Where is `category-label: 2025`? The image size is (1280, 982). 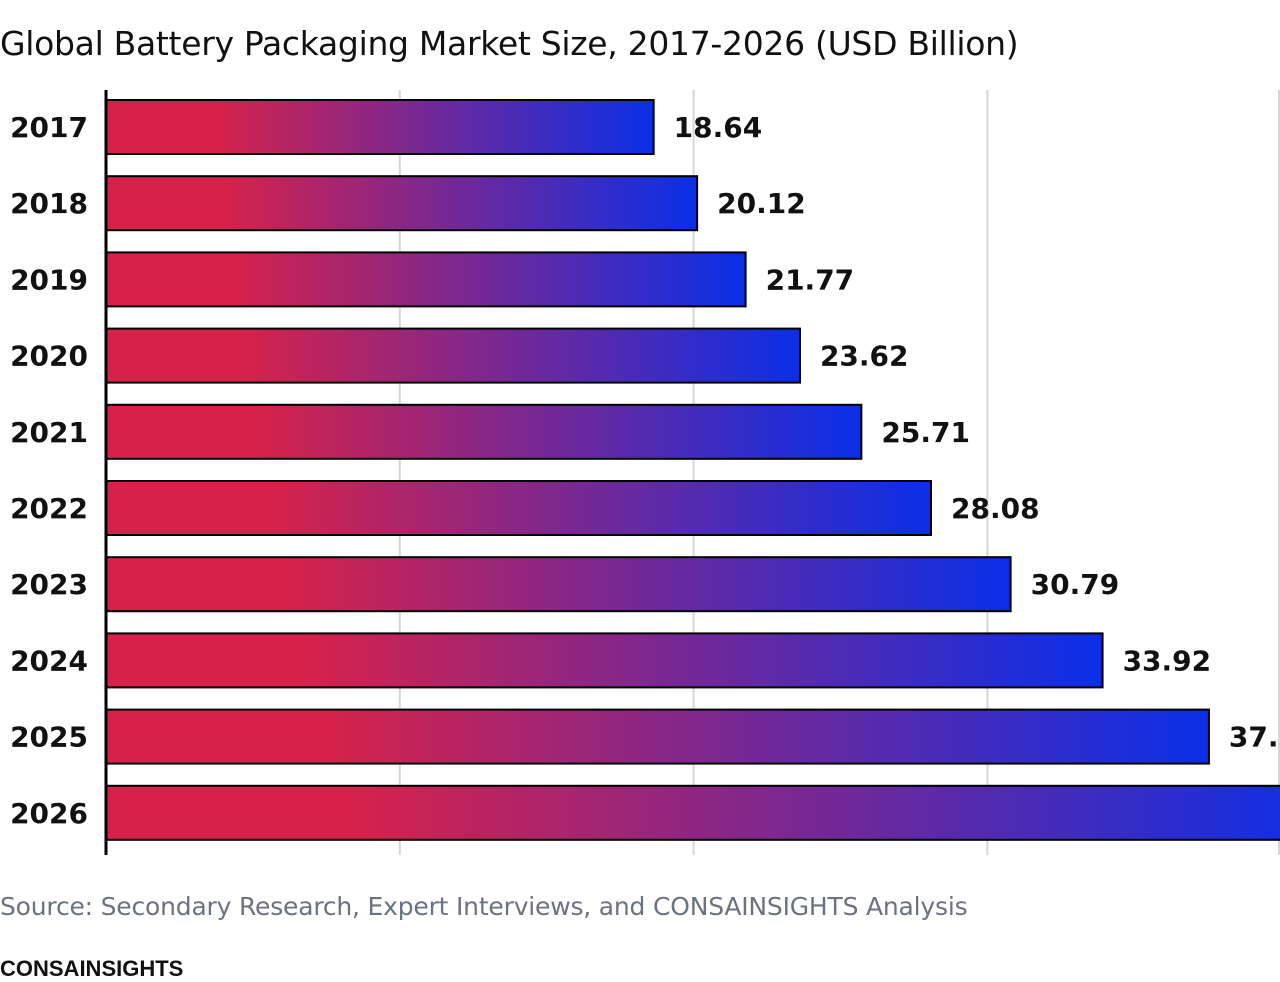
category-label: 2025 is located at coordinates (49, 737).